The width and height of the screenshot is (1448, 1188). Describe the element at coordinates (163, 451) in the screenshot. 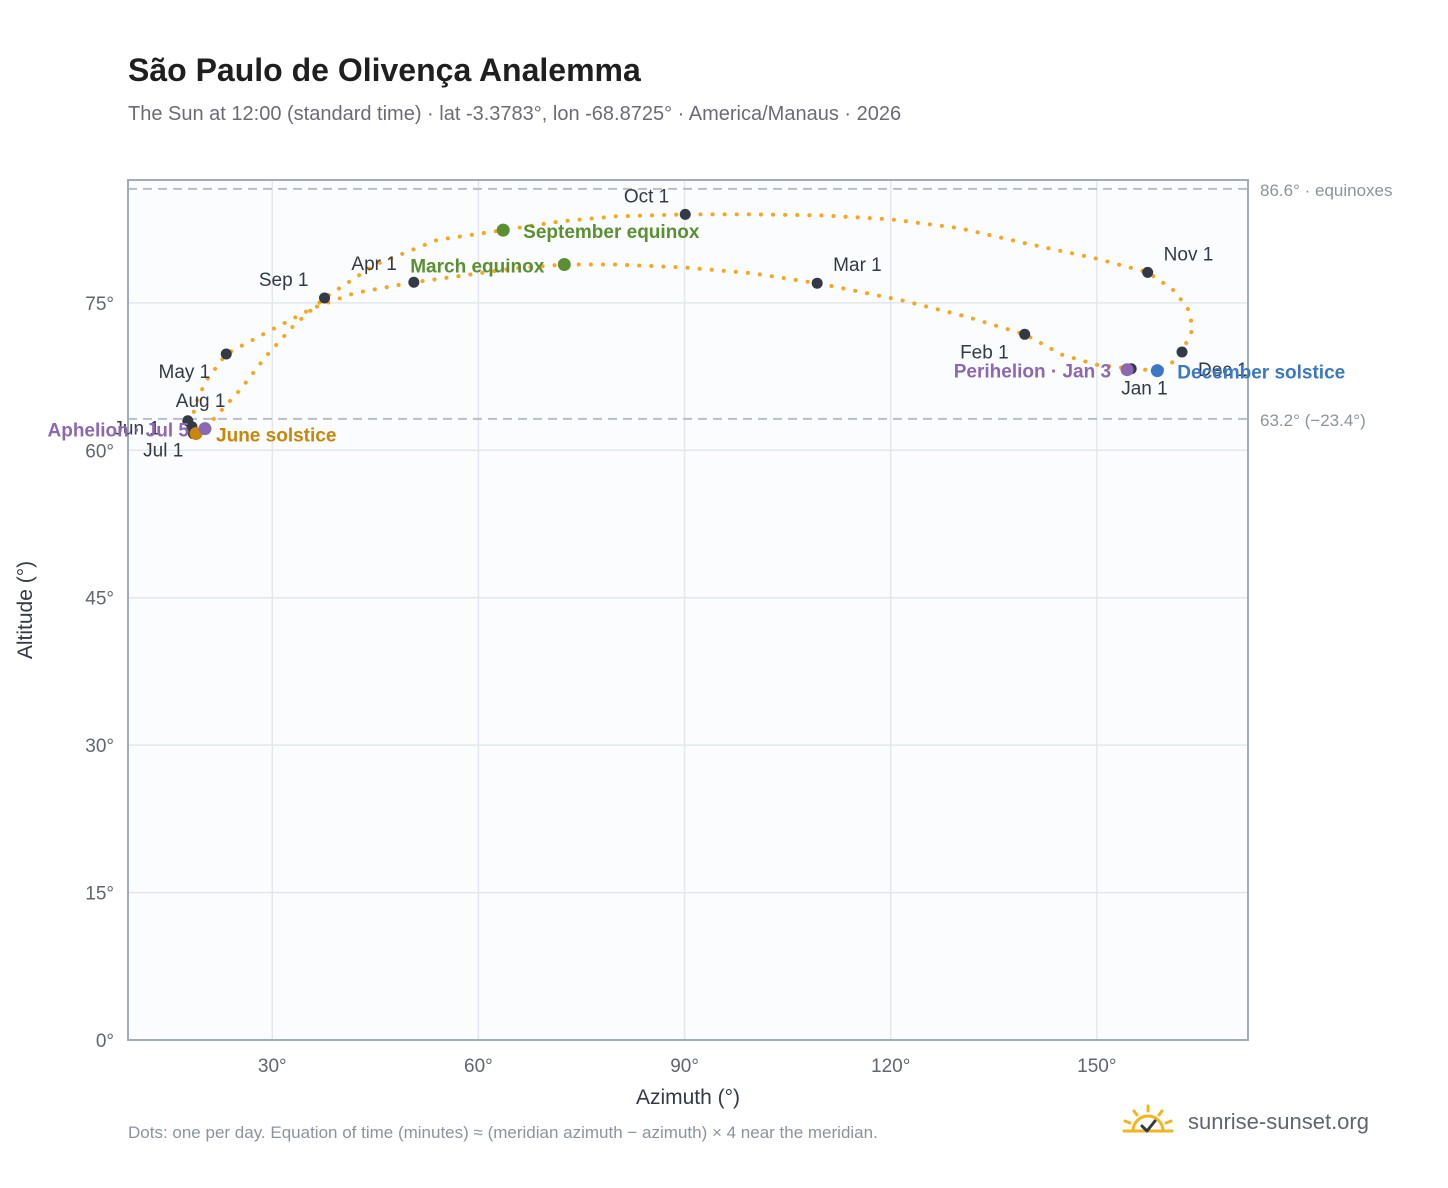

I see `month-marker-label: Jul 1` at that location.